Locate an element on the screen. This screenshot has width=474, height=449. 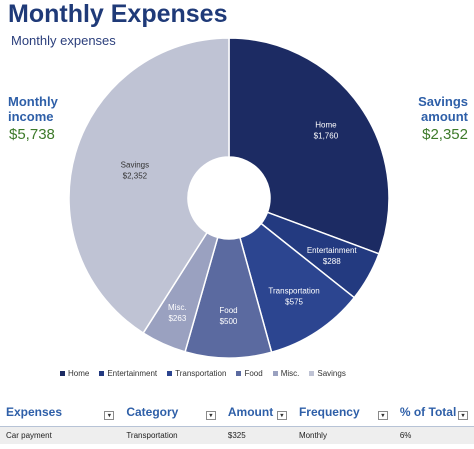
legend-item-1: Entertainment is located at coordinates (128, 373).